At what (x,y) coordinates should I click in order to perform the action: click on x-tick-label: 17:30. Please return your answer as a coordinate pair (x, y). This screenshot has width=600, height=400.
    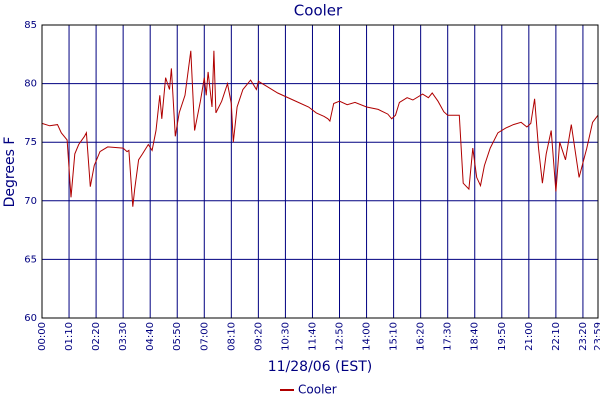
    Looking at the image, I should click on (448, 336).